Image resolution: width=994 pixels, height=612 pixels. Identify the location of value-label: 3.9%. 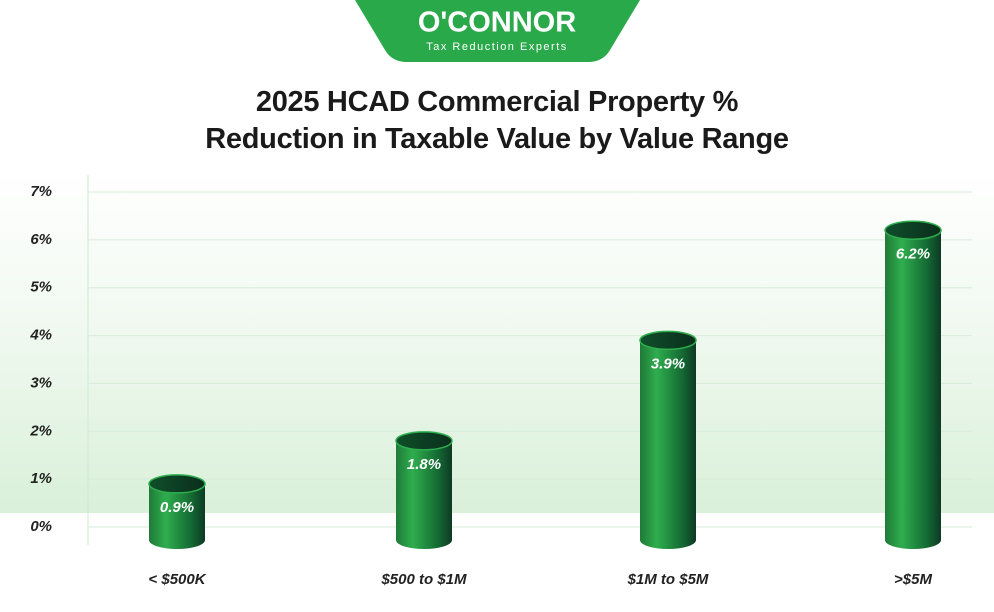
(668, 363).